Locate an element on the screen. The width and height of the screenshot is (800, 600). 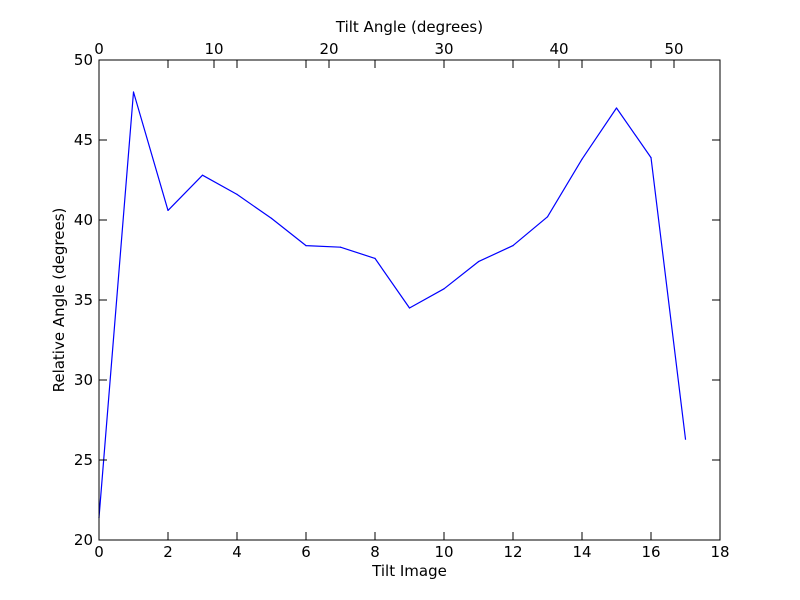
x-tick-label: 4 is located at coordinates (237, 552).